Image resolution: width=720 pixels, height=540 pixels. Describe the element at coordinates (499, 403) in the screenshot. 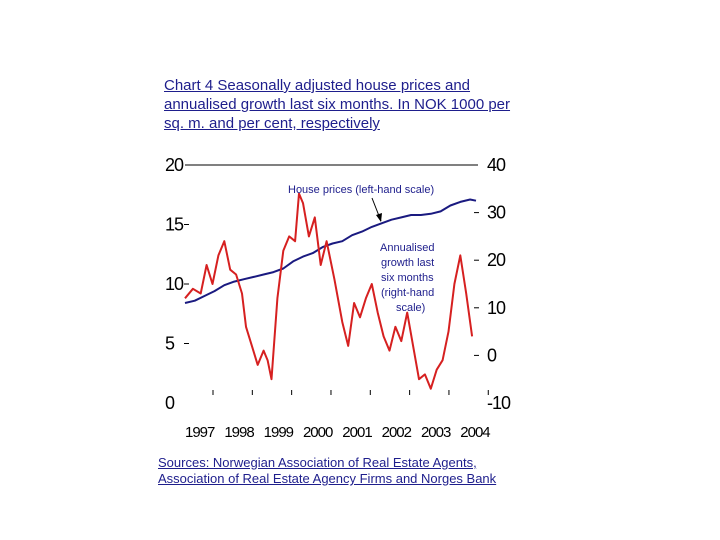

I see `right-tick-label--10: -10` at that location.